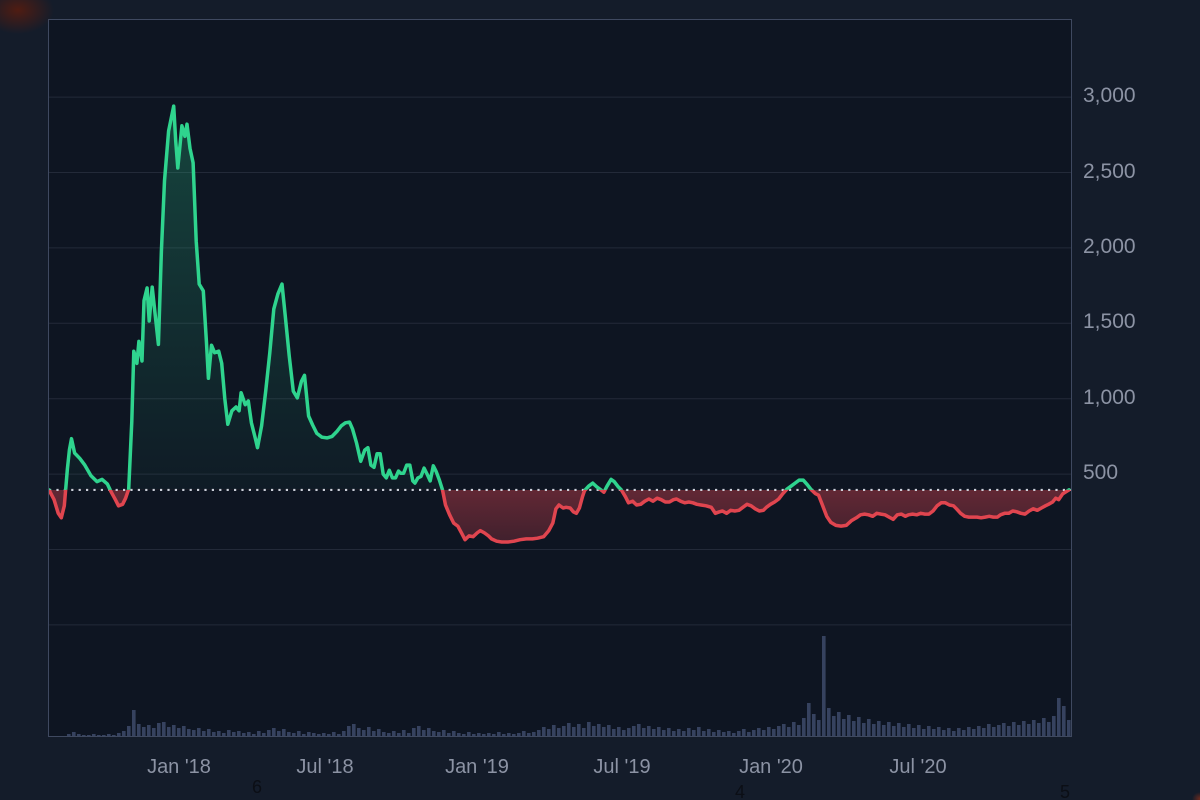 The width and height of the screenshot is (1200, 800). I want to click on stray-digit: 4, so click(740, 791).